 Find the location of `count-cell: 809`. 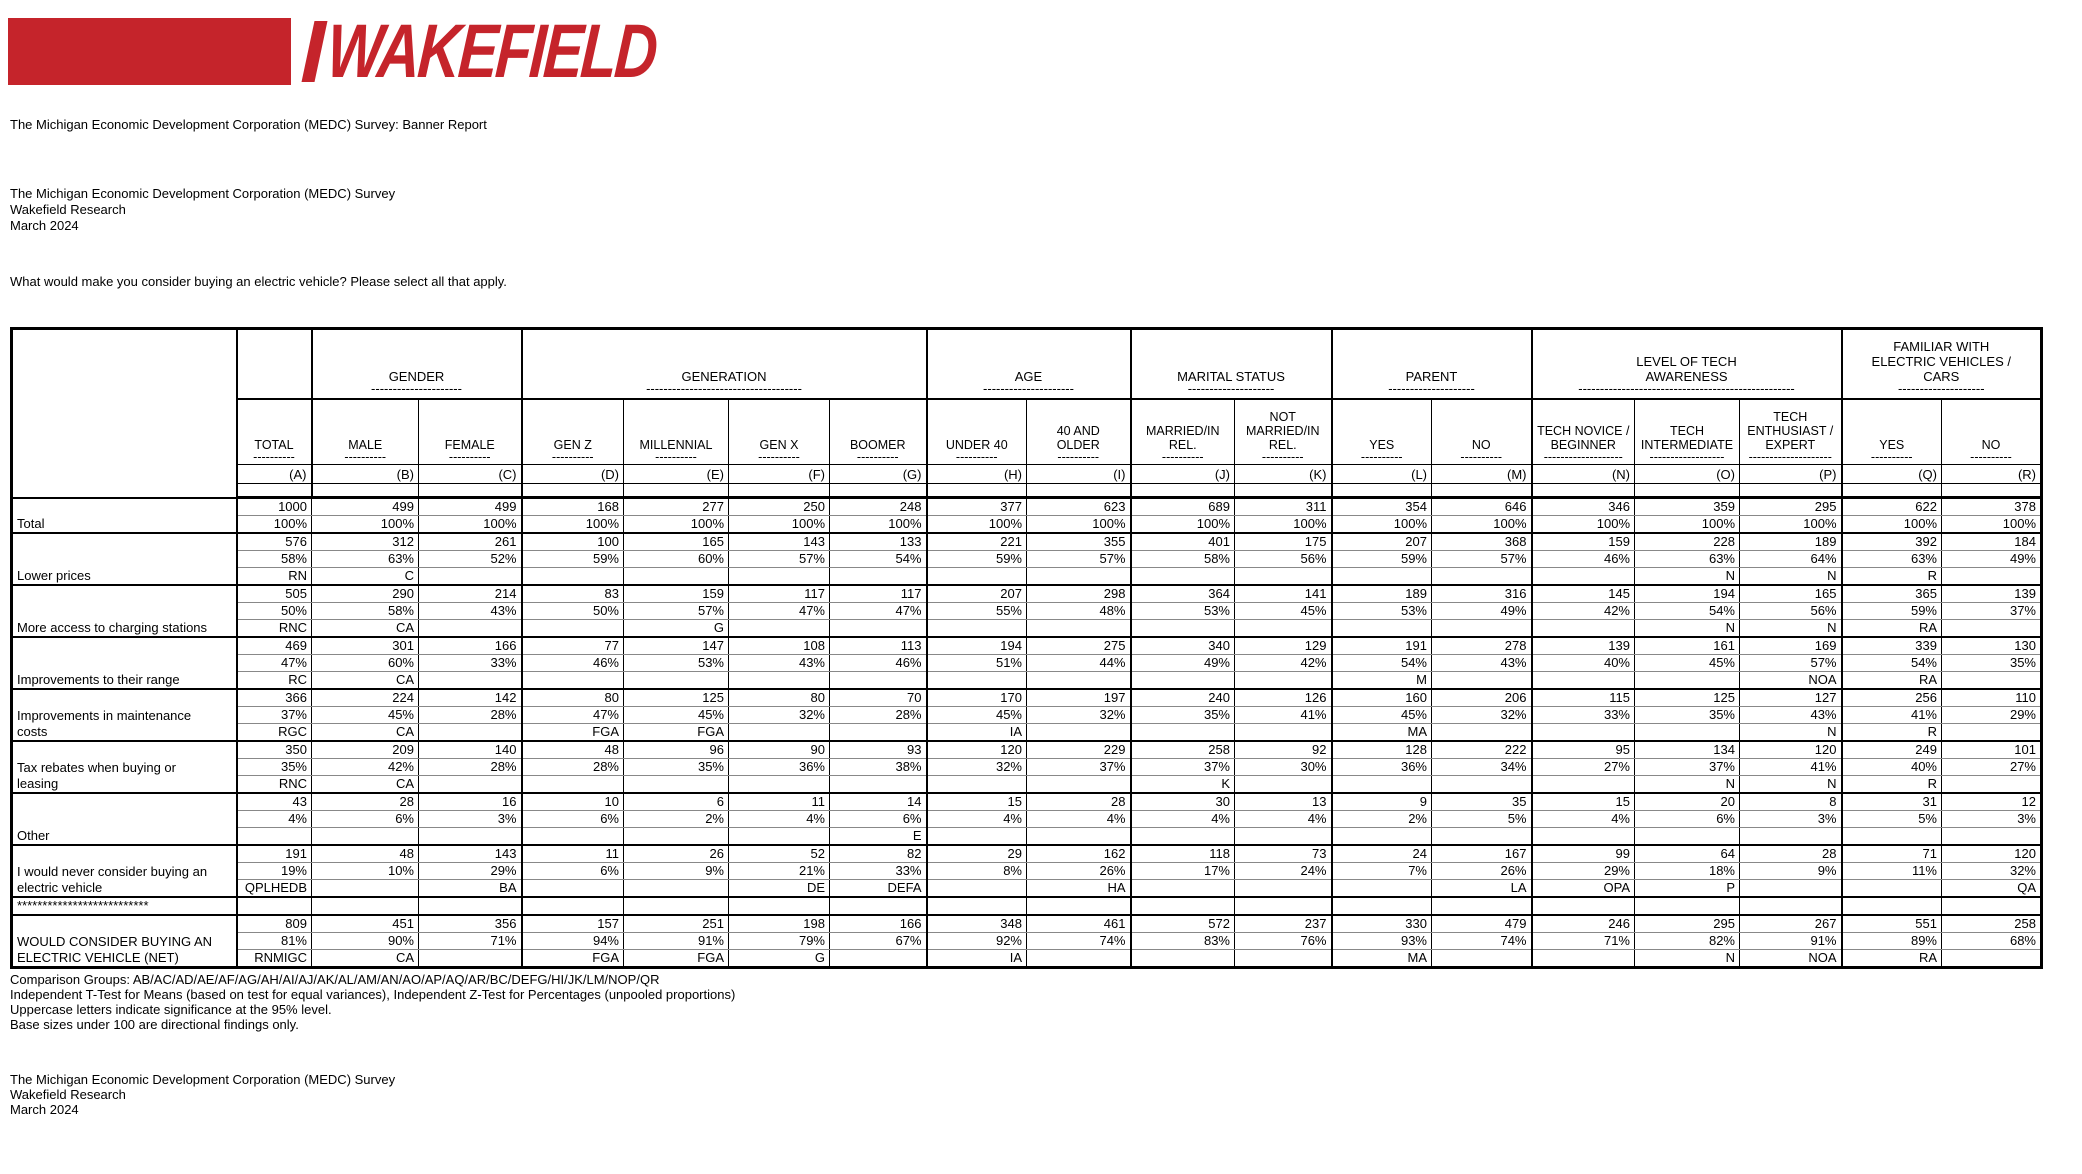

count-cell: 809 is located at coordinates (273, 924).